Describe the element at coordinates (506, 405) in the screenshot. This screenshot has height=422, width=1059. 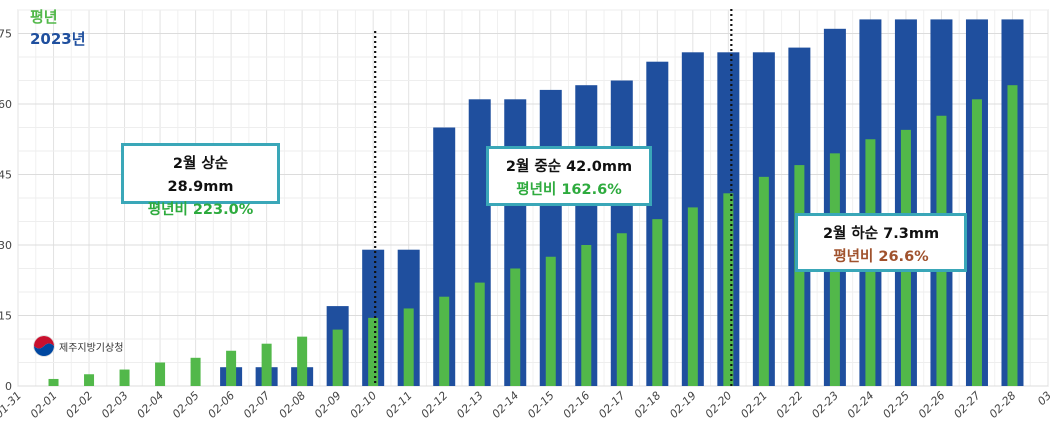
I see `x-tick-label: 02-14` at that location.